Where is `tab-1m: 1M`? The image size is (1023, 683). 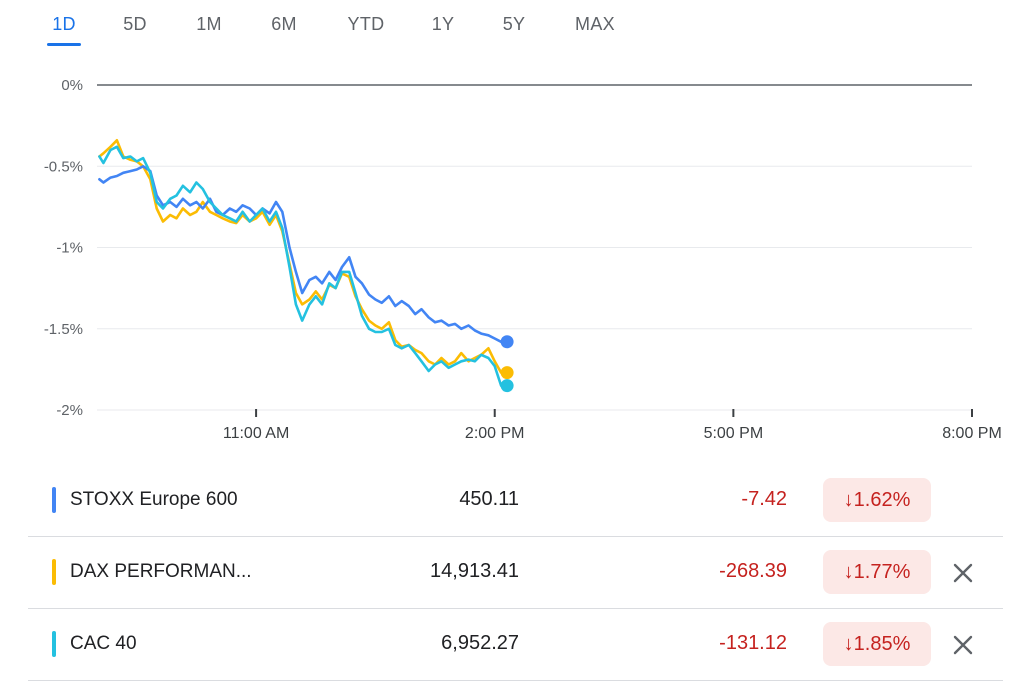 tab-1m: 1M is located at coordinates (209, 28).